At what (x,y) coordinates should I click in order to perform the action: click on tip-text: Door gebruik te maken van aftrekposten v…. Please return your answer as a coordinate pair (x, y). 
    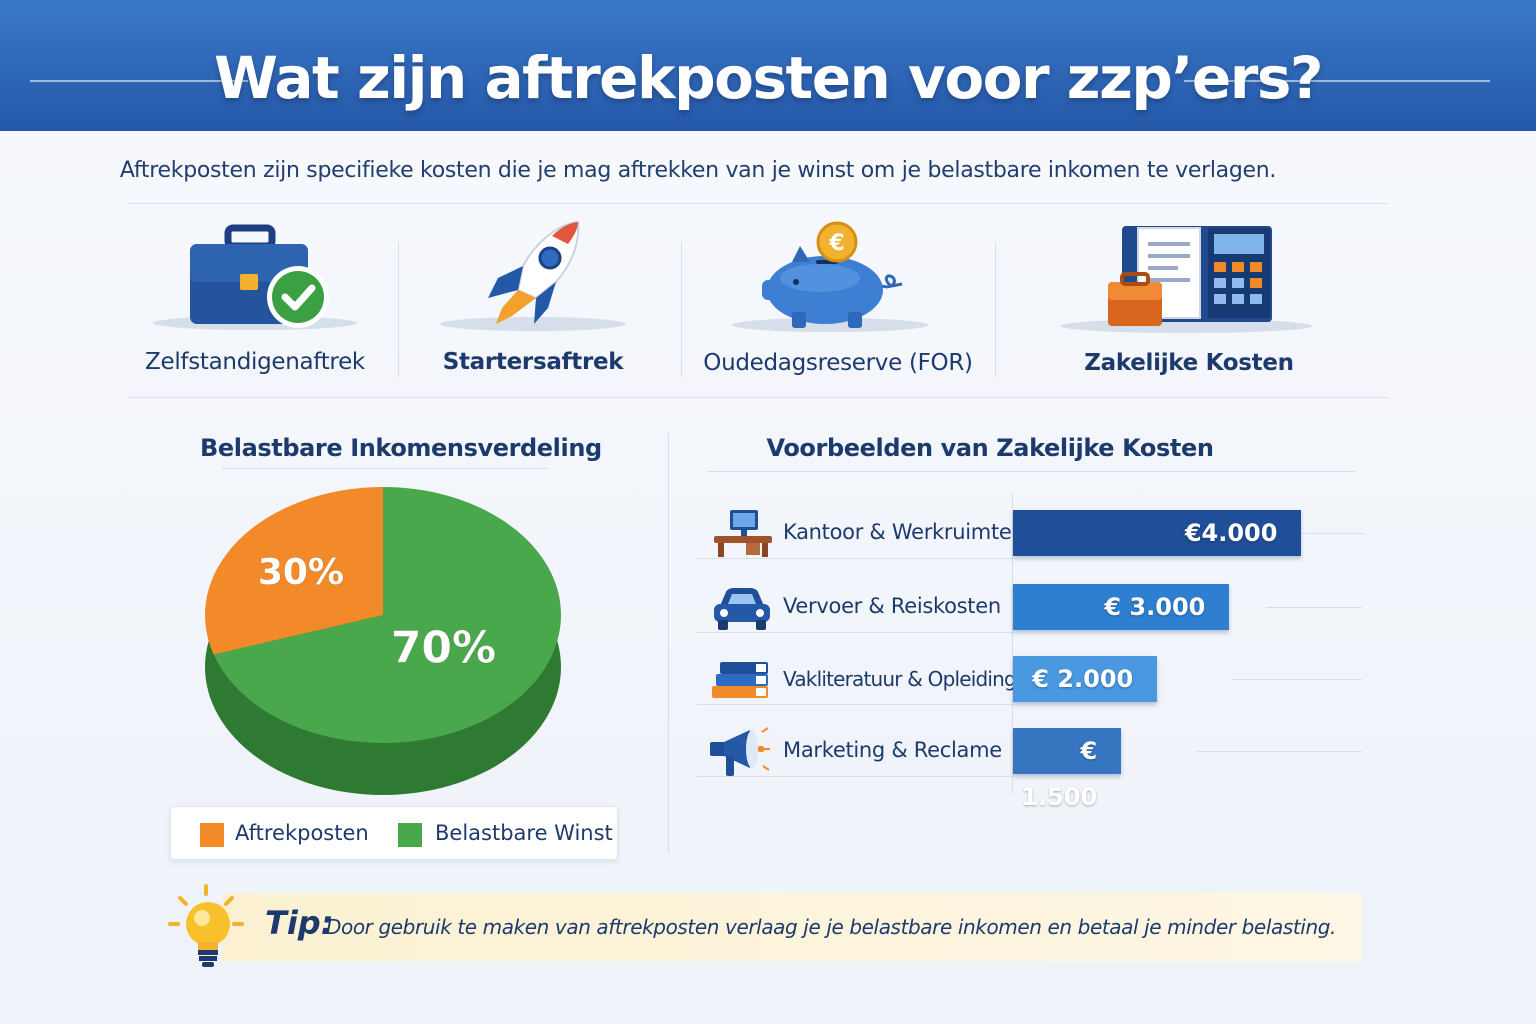
    Looking at the image, I should click on (831, 927).